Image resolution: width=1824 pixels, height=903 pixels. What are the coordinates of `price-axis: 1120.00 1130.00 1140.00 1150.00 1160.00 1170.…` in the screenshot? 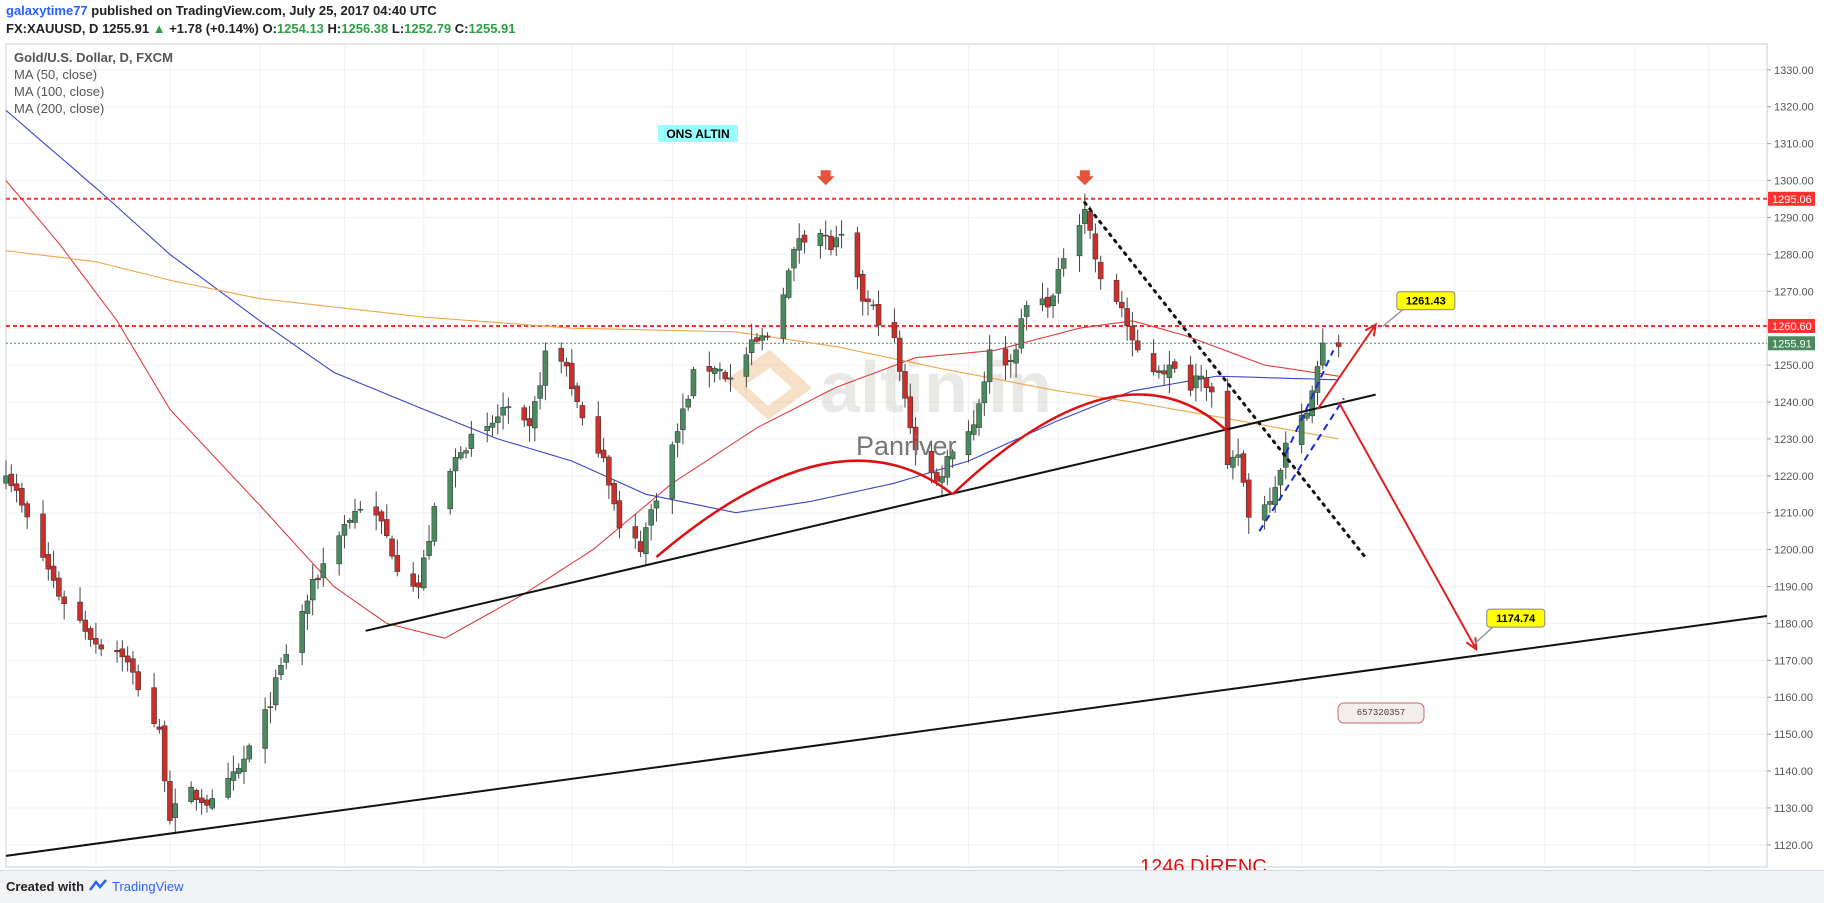 It's located at (1791, 458).